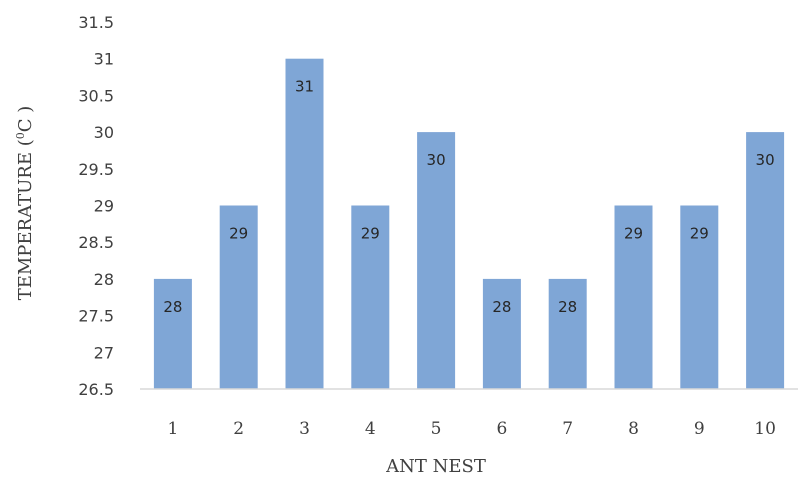 This screenshot has height=479, width=798. I want to click on y-tick-label: 29, so click(104, 206).